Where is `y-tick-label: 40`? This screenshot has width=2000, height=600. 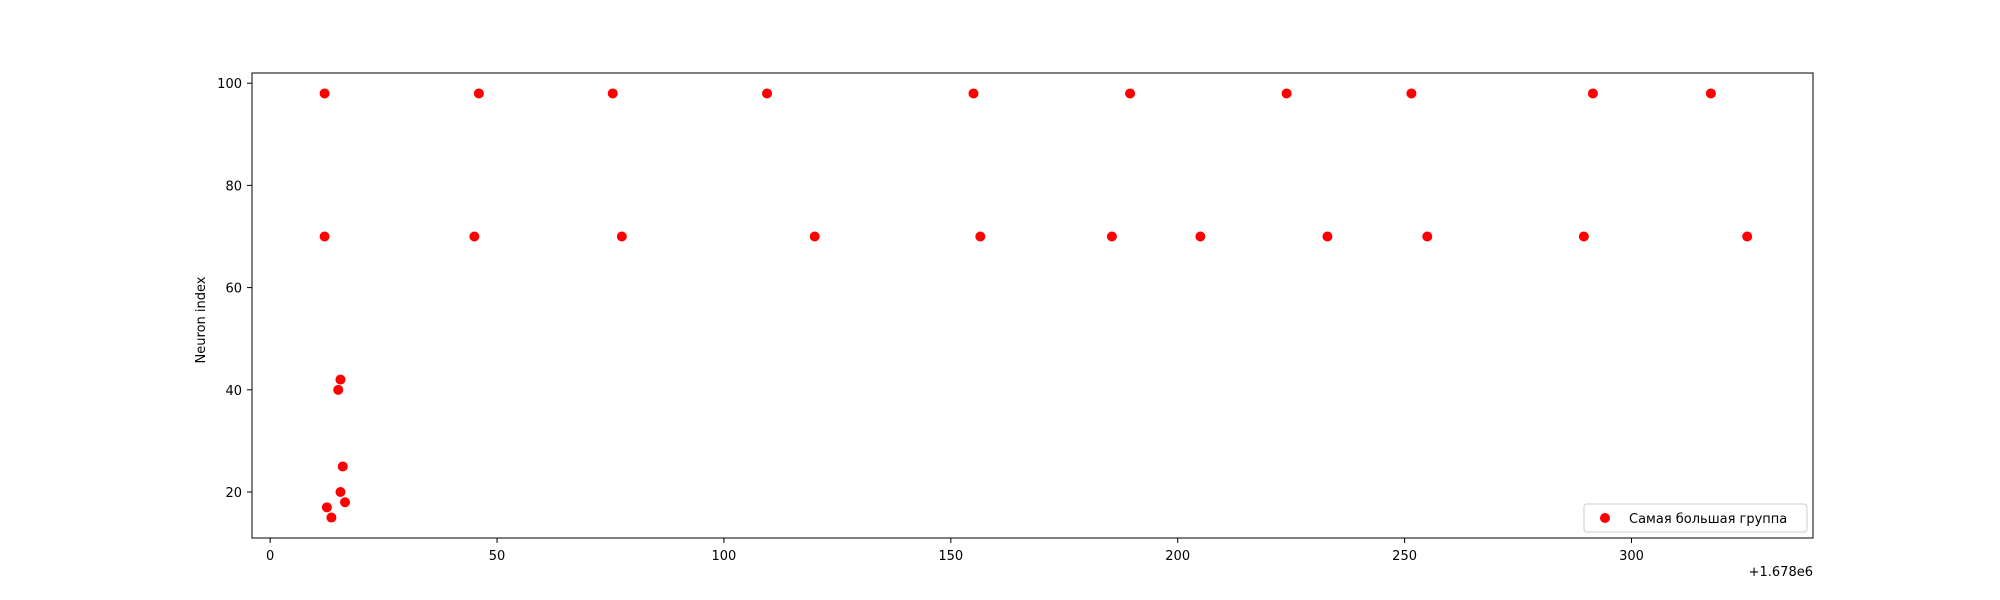
y-tick-label: 40 is located at coordinates (233, 391).